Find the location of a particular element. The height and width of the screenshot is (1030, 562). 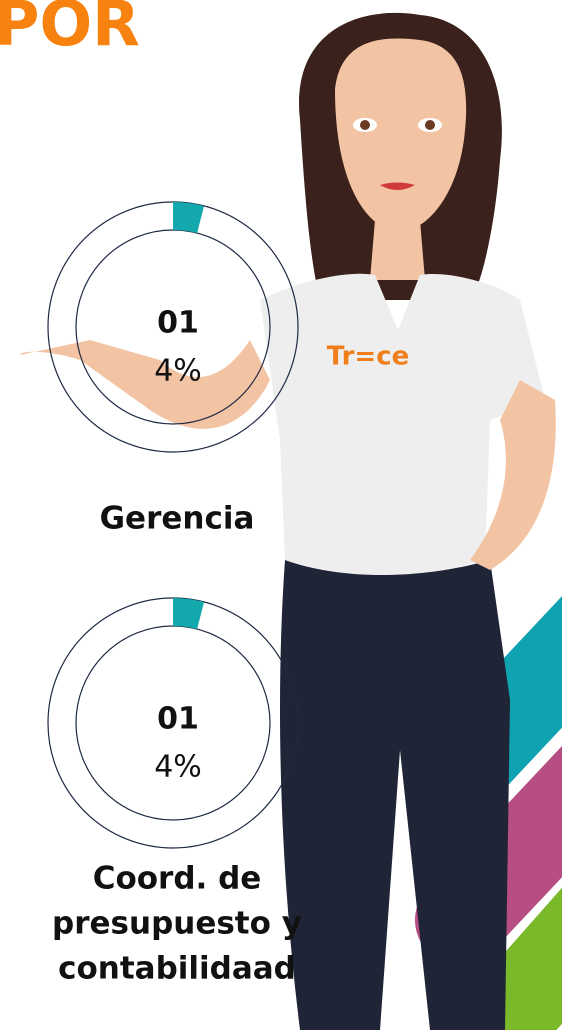

lips is located at coordinates (397, 186).